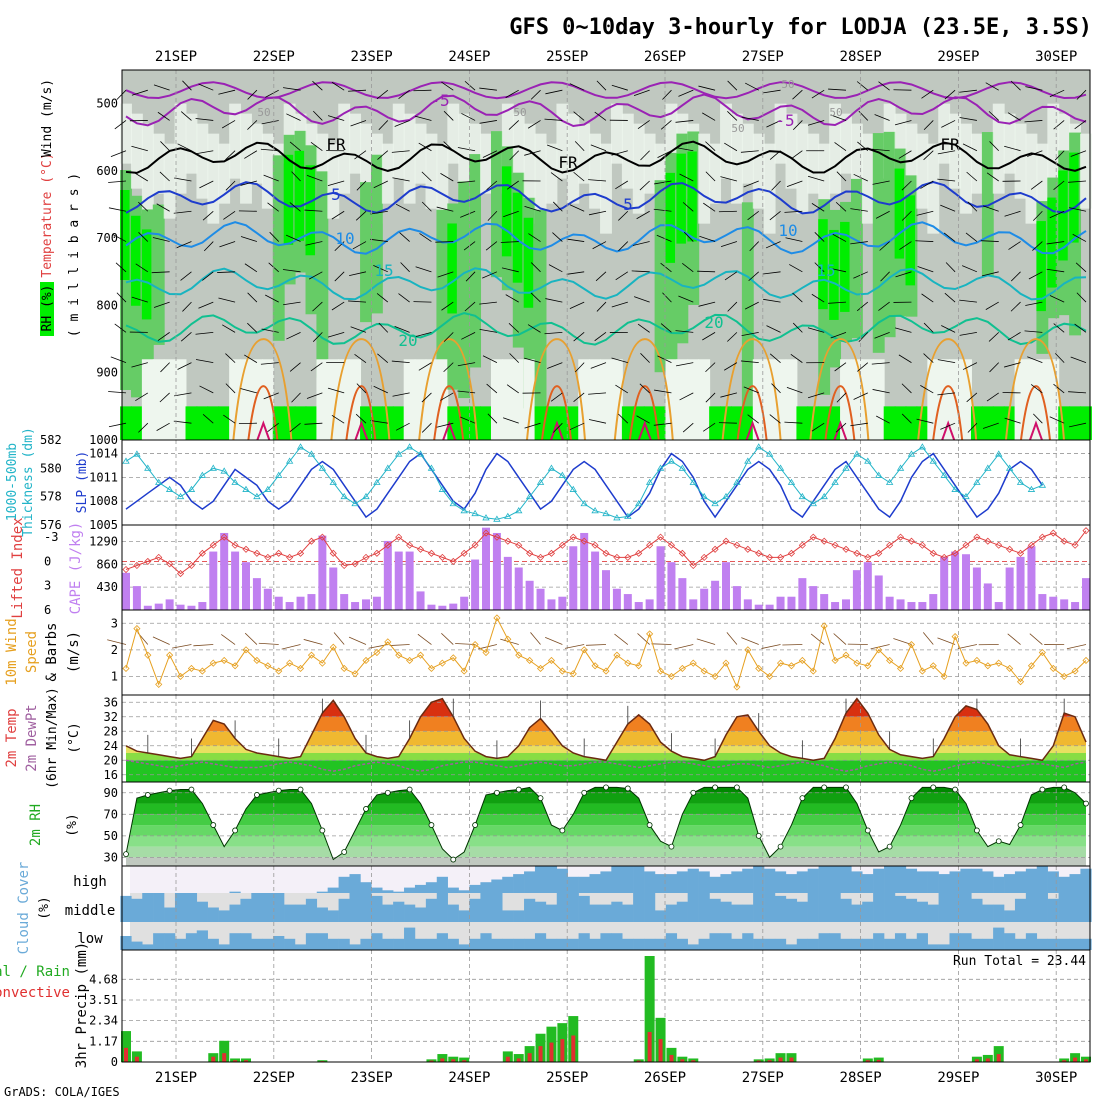 Image resolution: width=1100 pixels, height=1100 pixels. I want to click on isotherm-label: FR, so click(950, 144).